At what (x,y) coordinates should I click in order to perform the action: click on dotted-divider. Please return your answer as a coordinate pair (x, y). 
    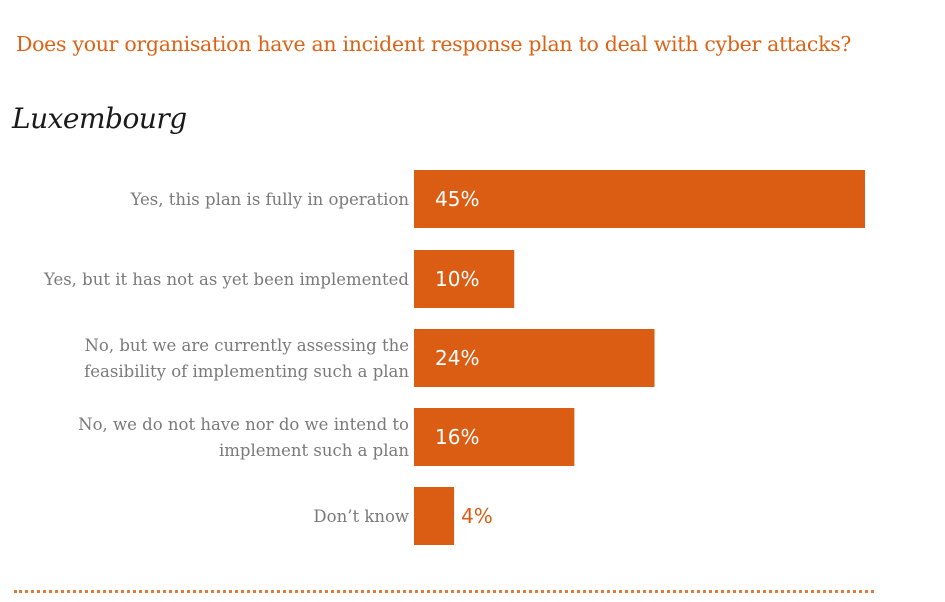
    Looking at the image, I should click on (444, 591).